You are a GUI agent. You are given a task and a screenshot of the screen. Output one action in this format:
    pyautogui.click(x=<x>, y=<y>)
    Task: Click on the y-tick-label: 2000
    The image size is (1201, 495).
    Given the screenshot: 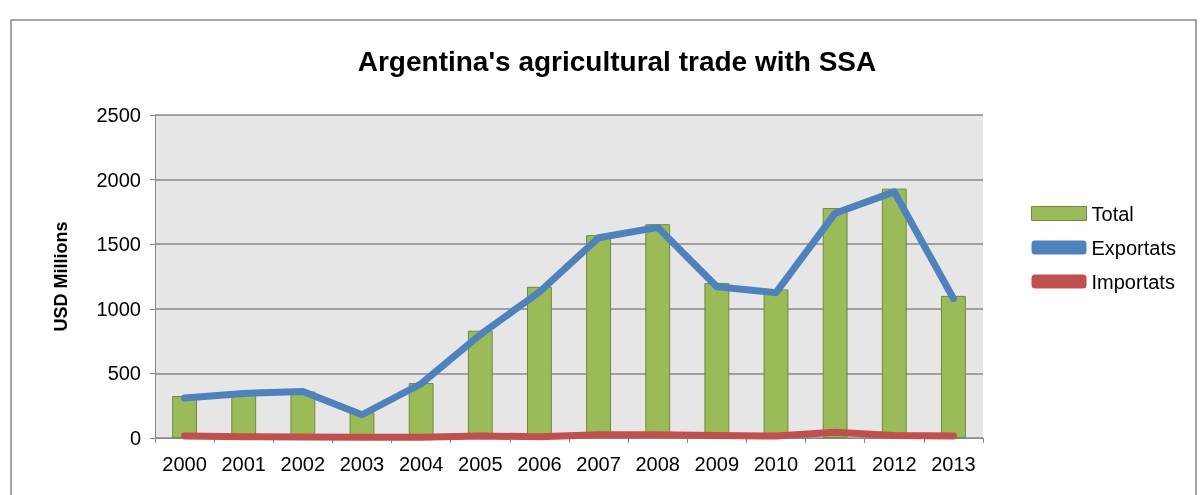 What is the action you would take?
    pyautogui.click(x=118, y=179)
    